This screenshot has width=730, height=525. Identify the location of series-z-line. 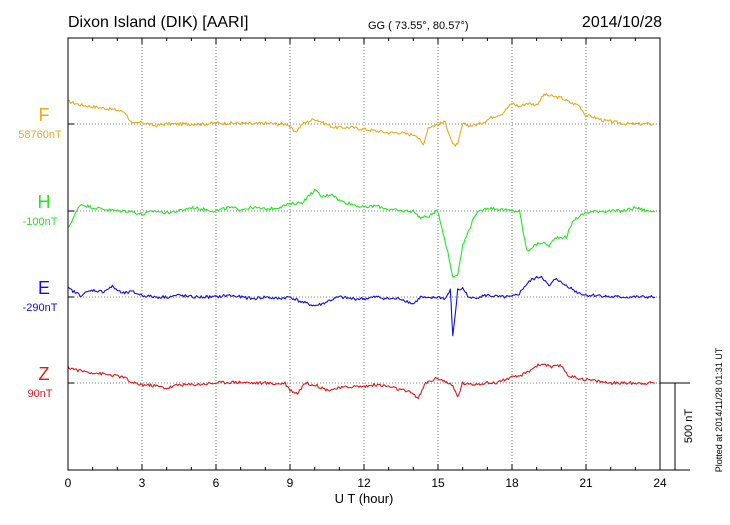
(361, 381).